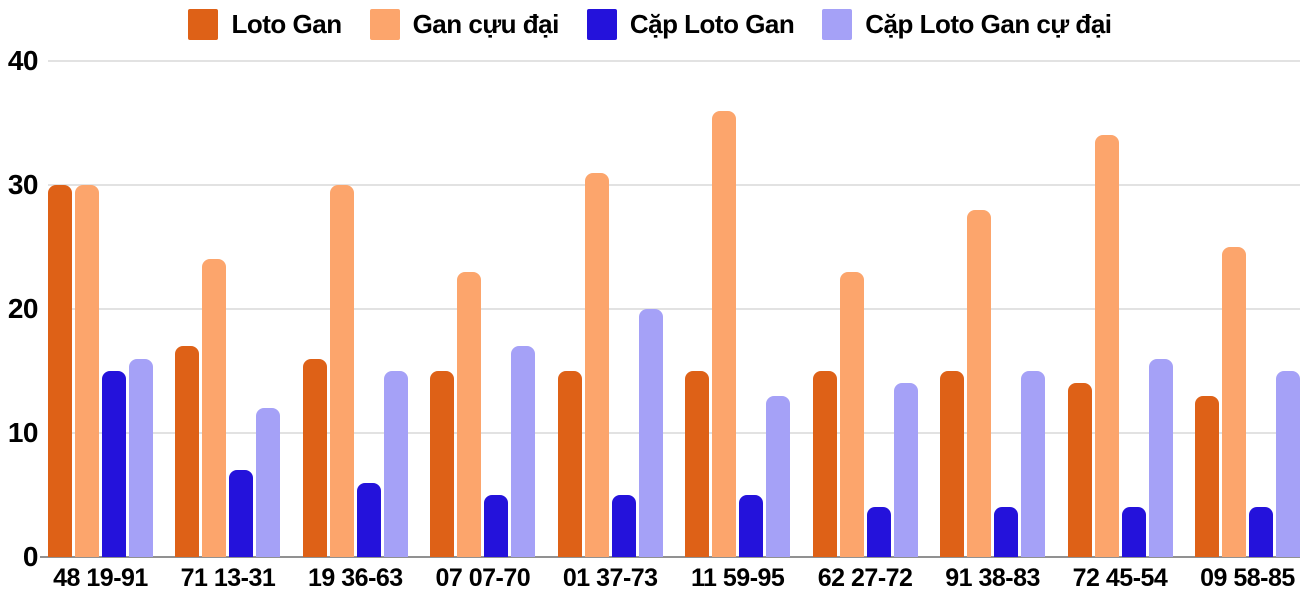 Image resolution: width=1300 pixels, height=600 pixels. Describe the element at coordinates (355, 578) in the screenshot. I see `x-axis-label: 19 36-63` at that location.